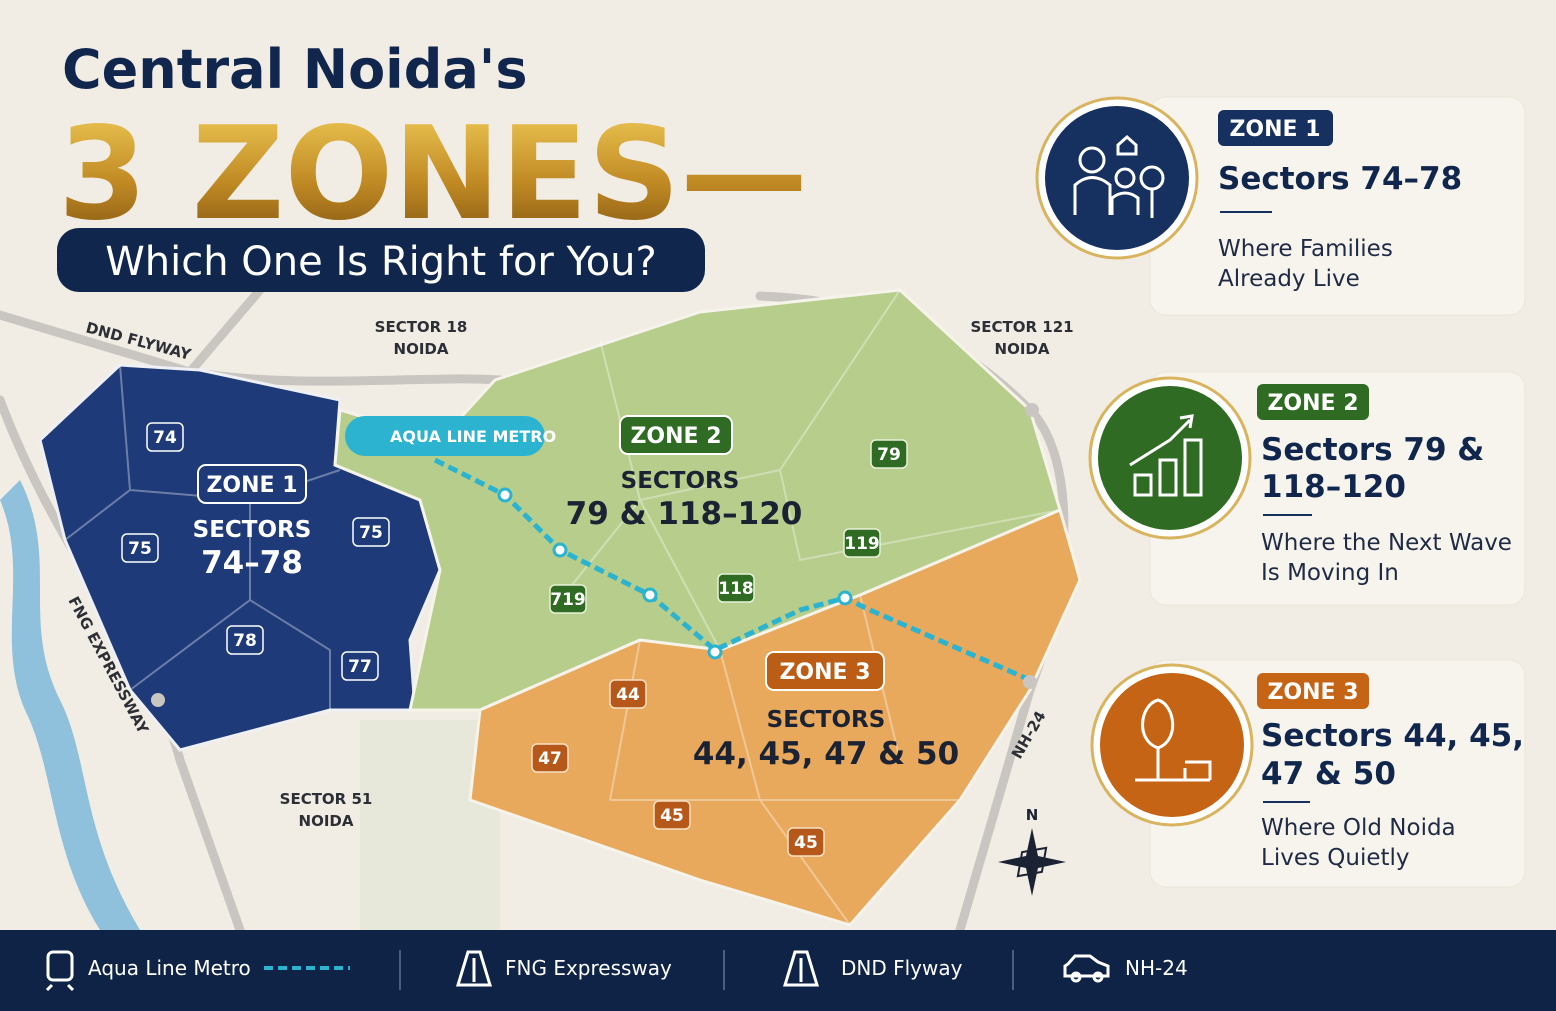 The height and width of the screenshot is (1011, 1556). I want to click on card-tag-label: ZONE 3, so click(1312, 692).